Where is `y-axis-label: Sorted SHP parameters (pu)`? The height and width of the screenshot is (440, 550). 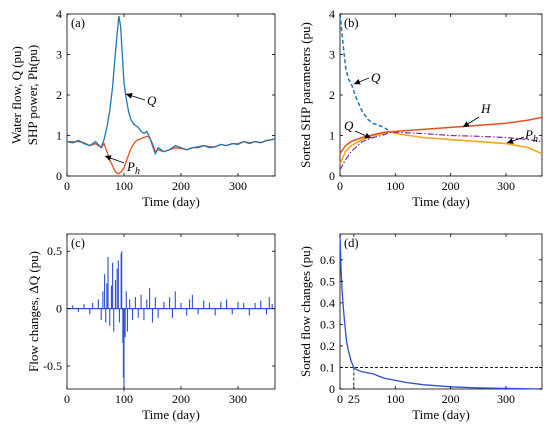 y-axis-label: Sorted SHP parameters (pu) is located at coordinates (305, 95).